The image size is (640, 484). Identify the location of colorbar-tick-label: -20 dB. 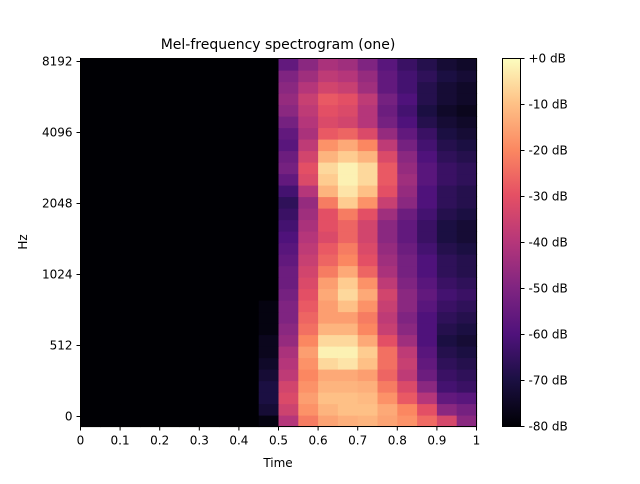
(548, 151).